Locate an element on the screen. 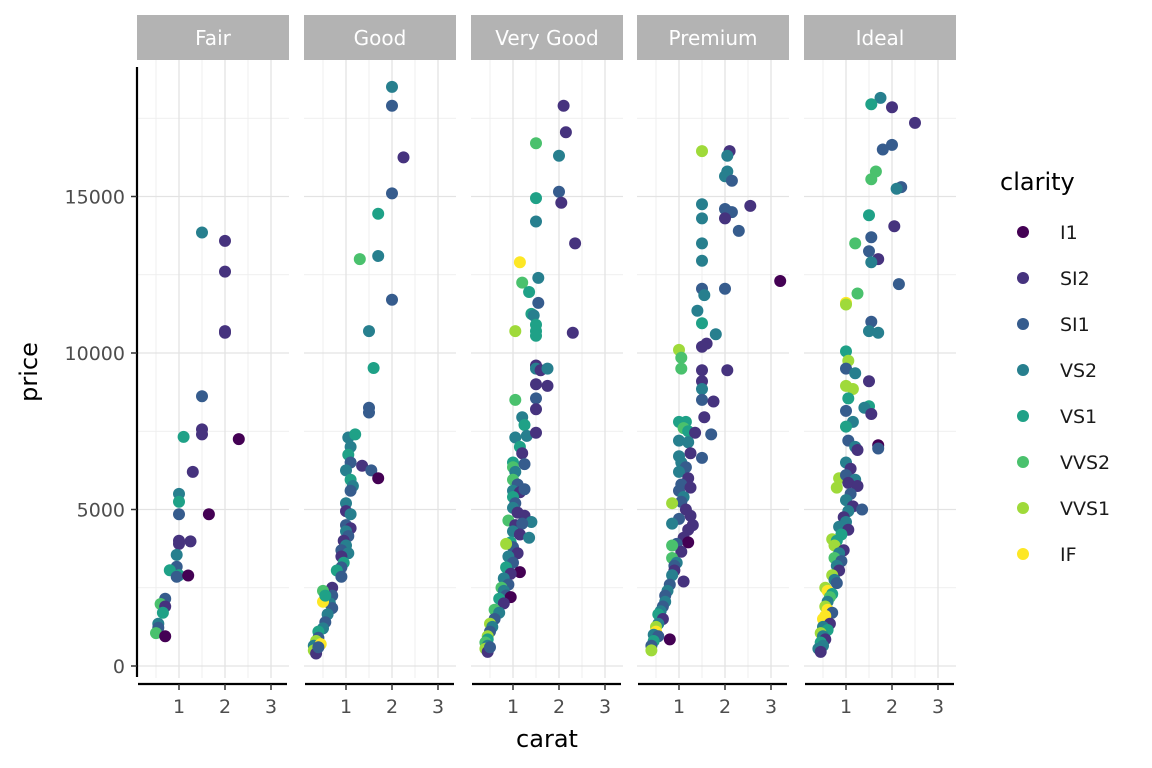 This screenshot has height=768, width=1152. legend-item-vvs2: VVS2 is located at coordinates (1063, 463).